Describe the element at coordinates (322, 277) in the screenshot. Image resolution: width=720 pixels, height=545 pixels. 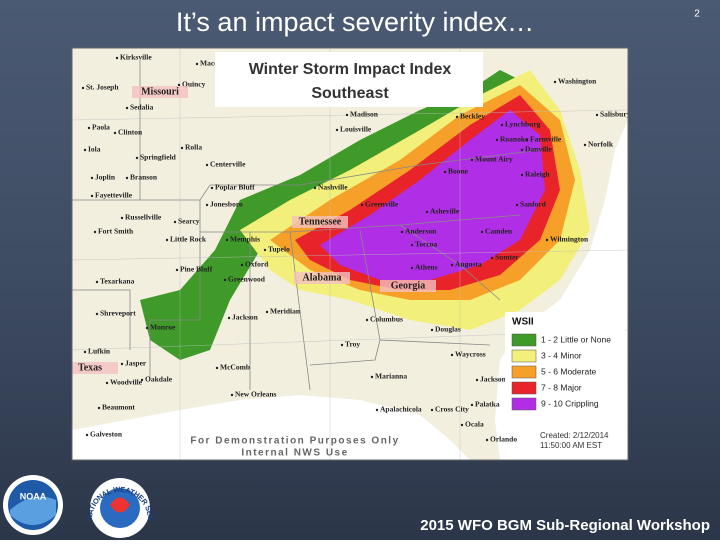
I see `state-label: Alabama` at that location.